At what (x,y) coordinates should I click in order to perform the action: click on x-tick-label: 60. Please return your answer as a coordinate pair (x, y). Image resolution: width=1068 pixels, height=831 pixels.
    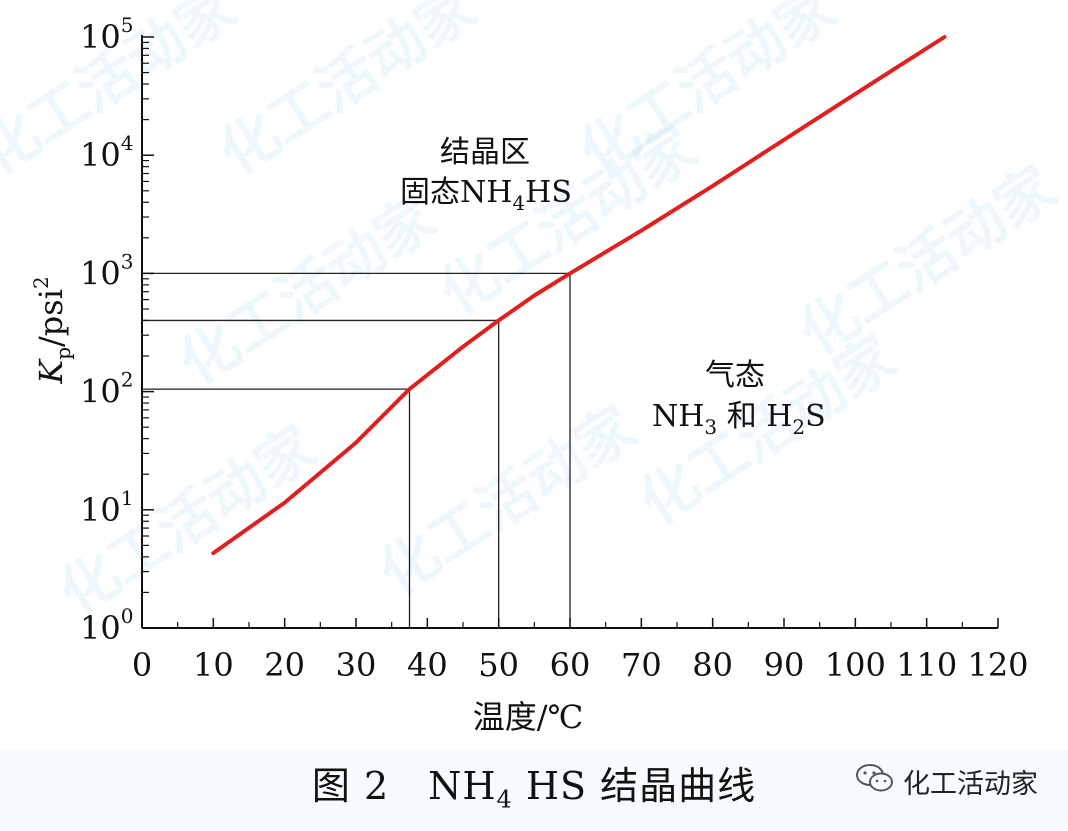
    Looking at the image, I should click on (570, 665).